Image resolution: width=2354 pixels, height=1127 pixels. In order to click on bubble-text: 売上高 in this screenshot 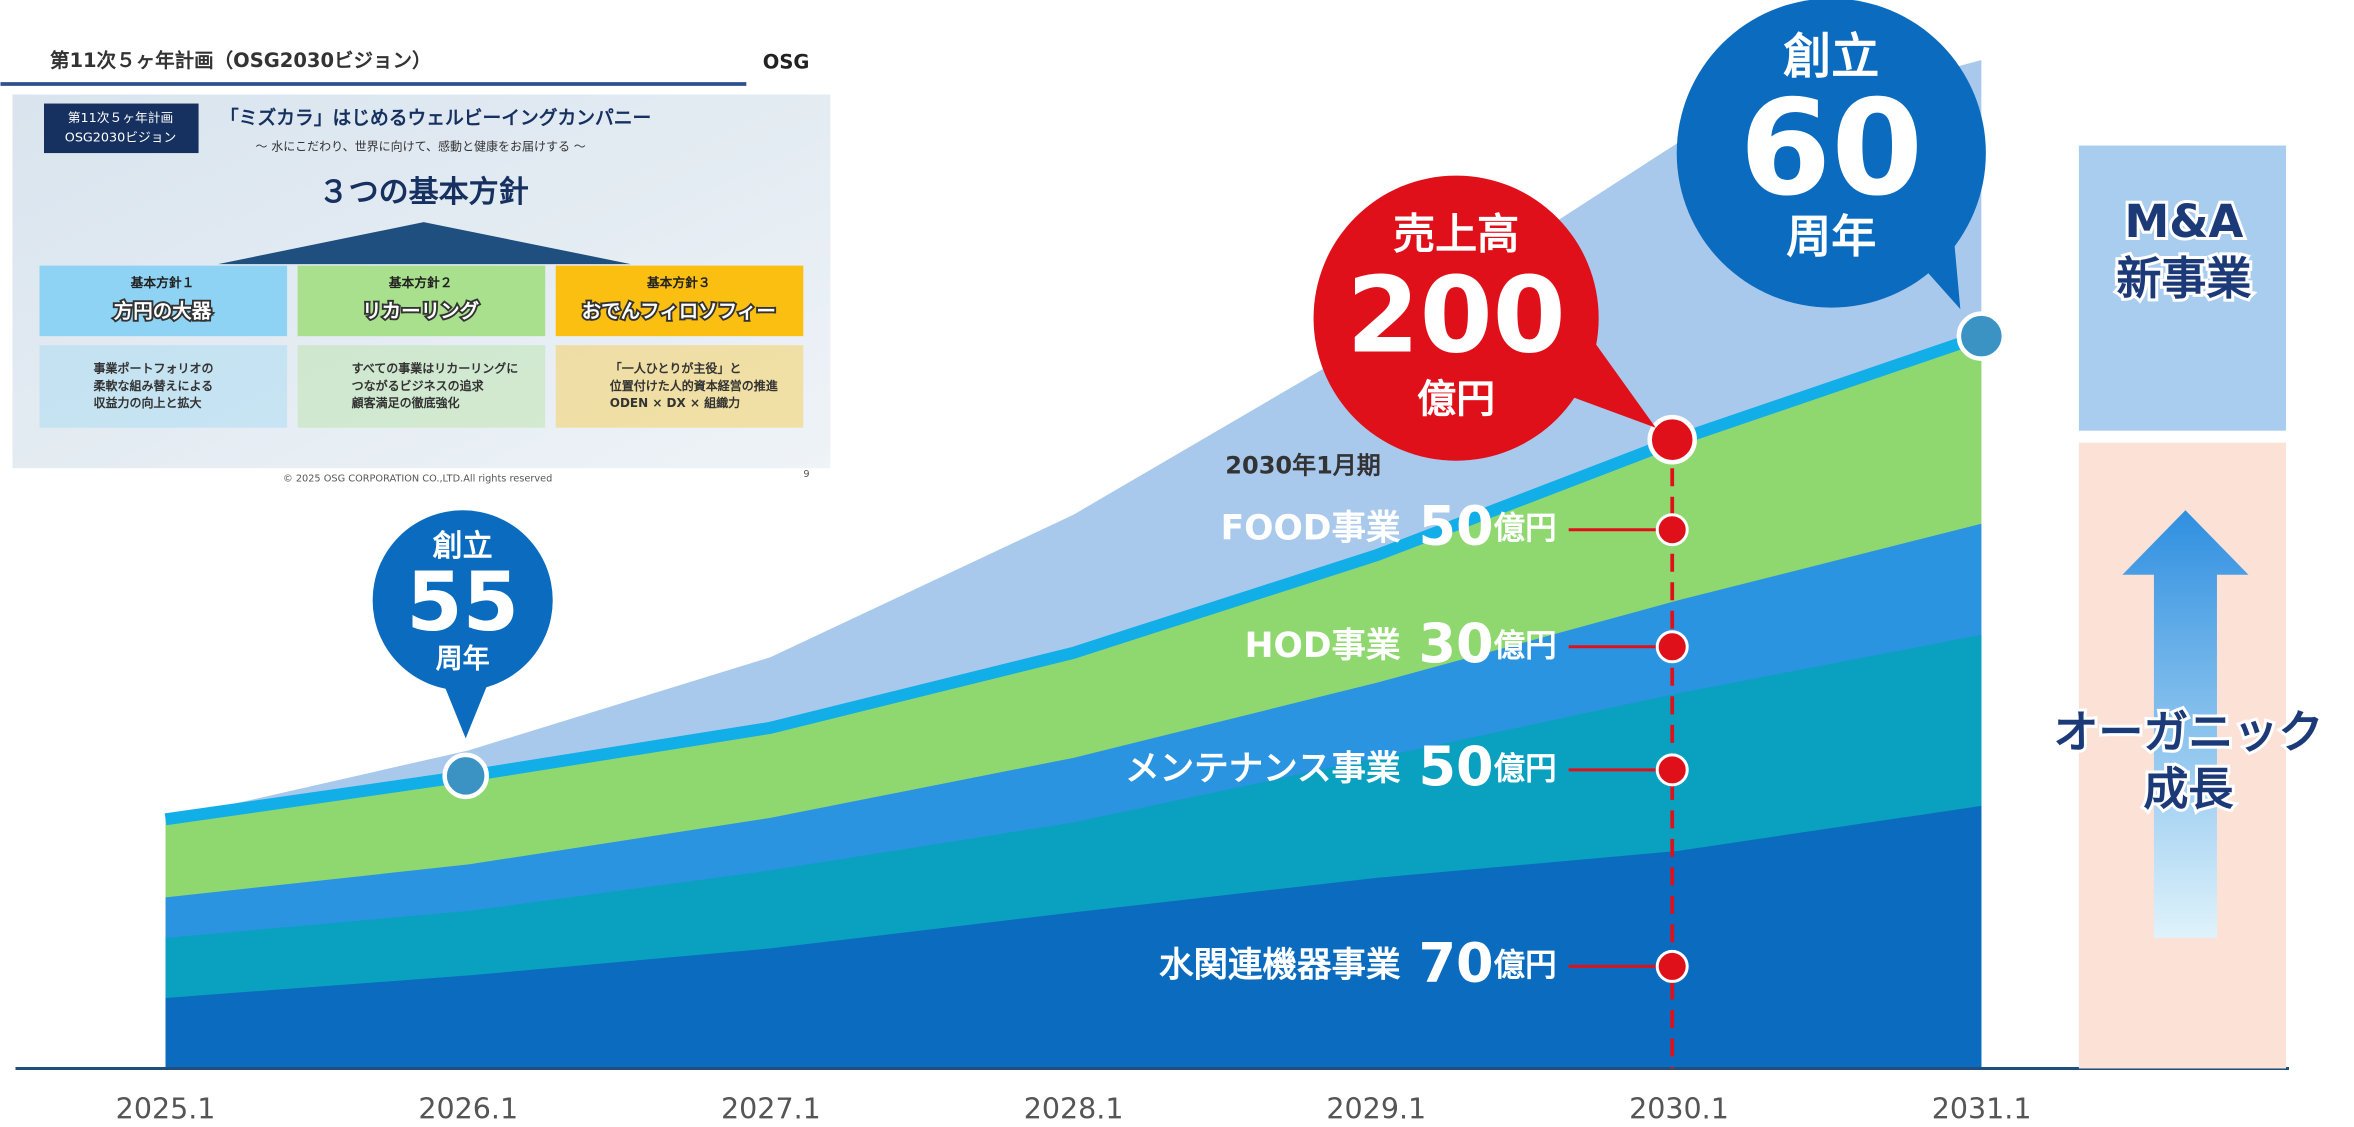, I will do `click(1456, 234)`.